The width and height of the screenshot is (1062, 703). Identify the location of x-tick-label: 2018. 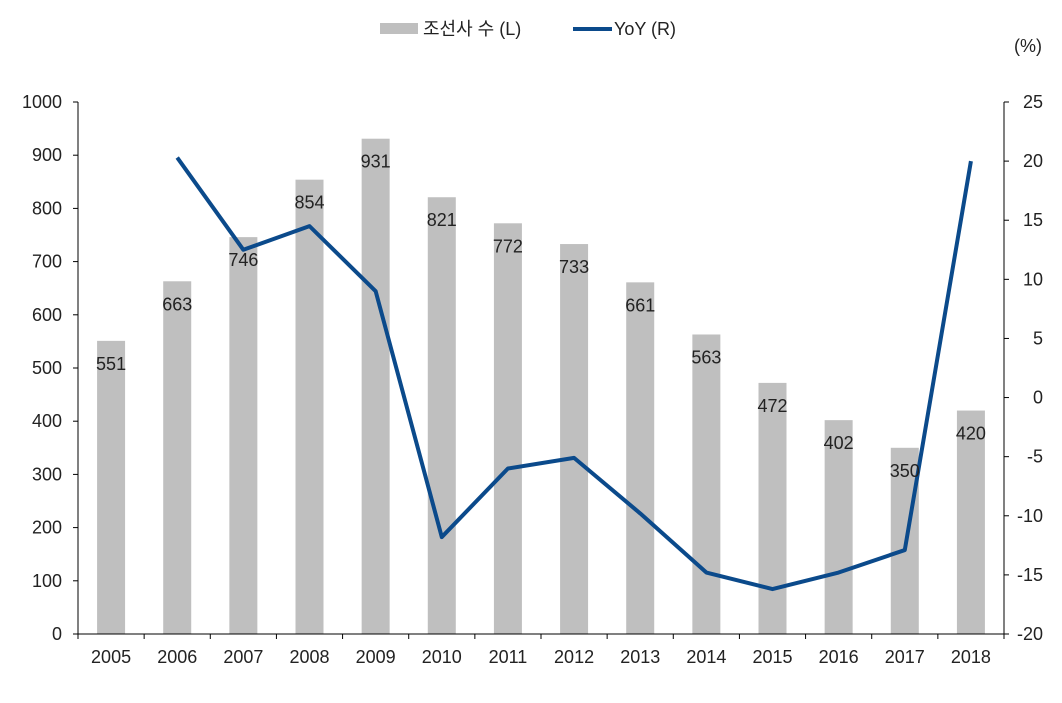
(971, 657).